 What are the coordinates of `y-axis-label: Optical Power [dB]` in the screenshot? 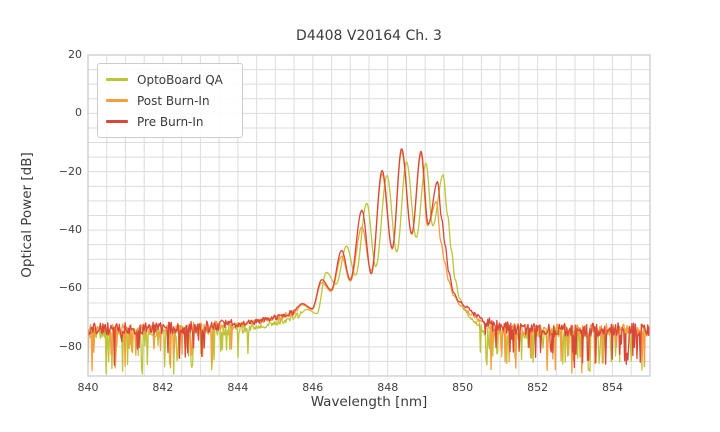 It's located at (27, 215).